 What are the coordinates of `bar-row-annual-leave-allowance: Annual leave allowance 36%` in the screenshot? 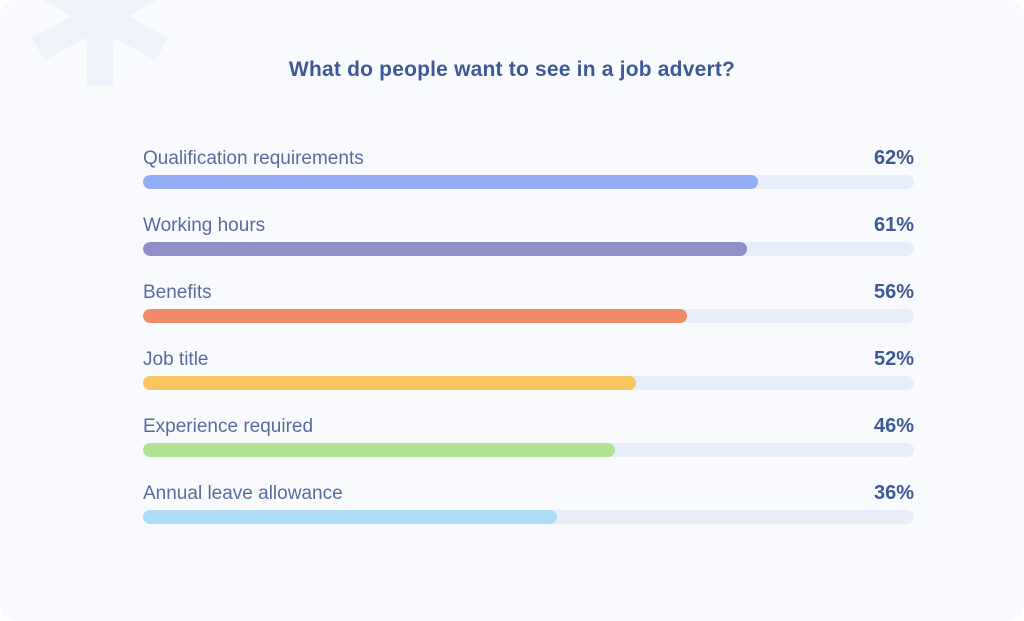 It's located at (528, 502).